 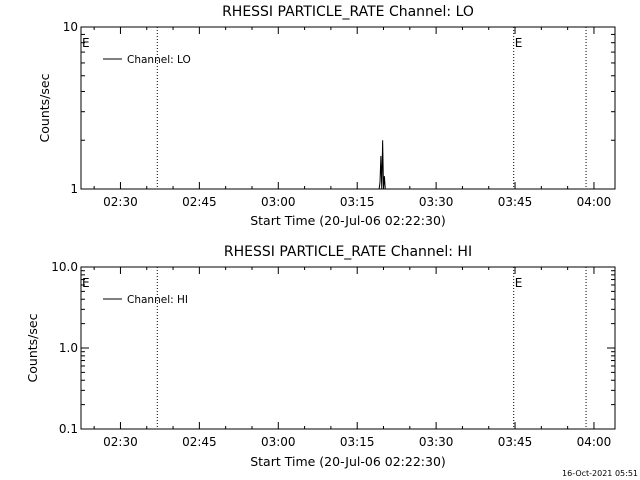 What do you see at coordinates (64, 267) in the screenshot?
I see `y-tick-label: 10.0` at bounding box center [64, 267].